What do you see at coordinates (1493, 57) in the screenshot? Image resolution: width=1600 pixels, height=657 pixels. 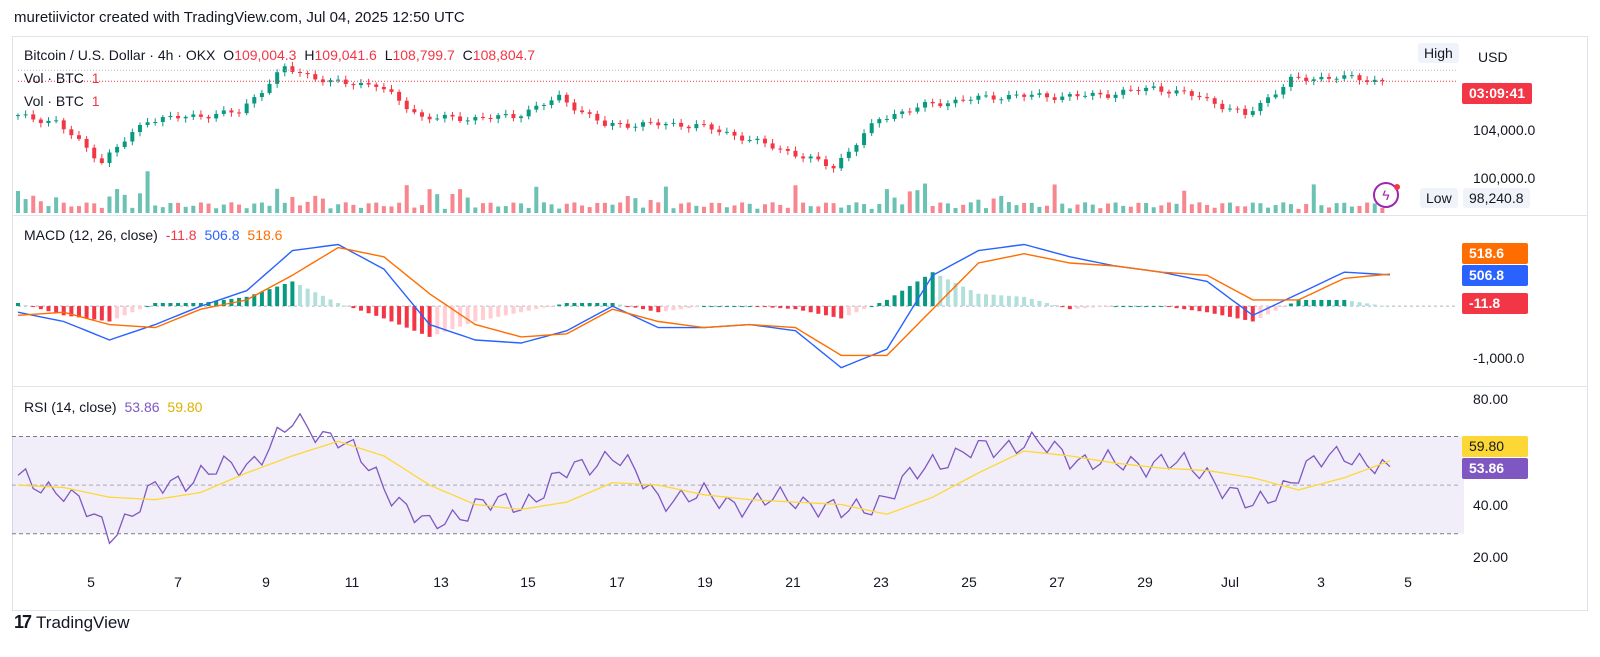 I see `currency-selector: USD` at bounding box center [1493, 57].